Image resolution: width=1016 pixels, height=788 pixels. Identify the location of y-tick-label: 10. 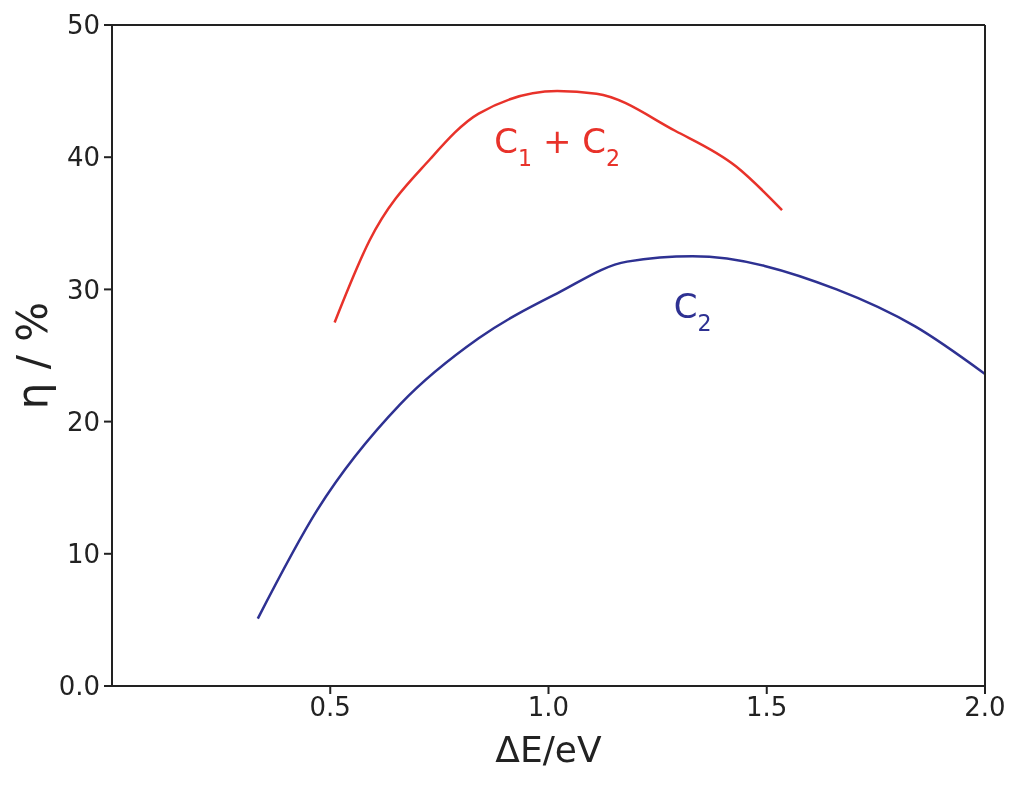
(83, 554).